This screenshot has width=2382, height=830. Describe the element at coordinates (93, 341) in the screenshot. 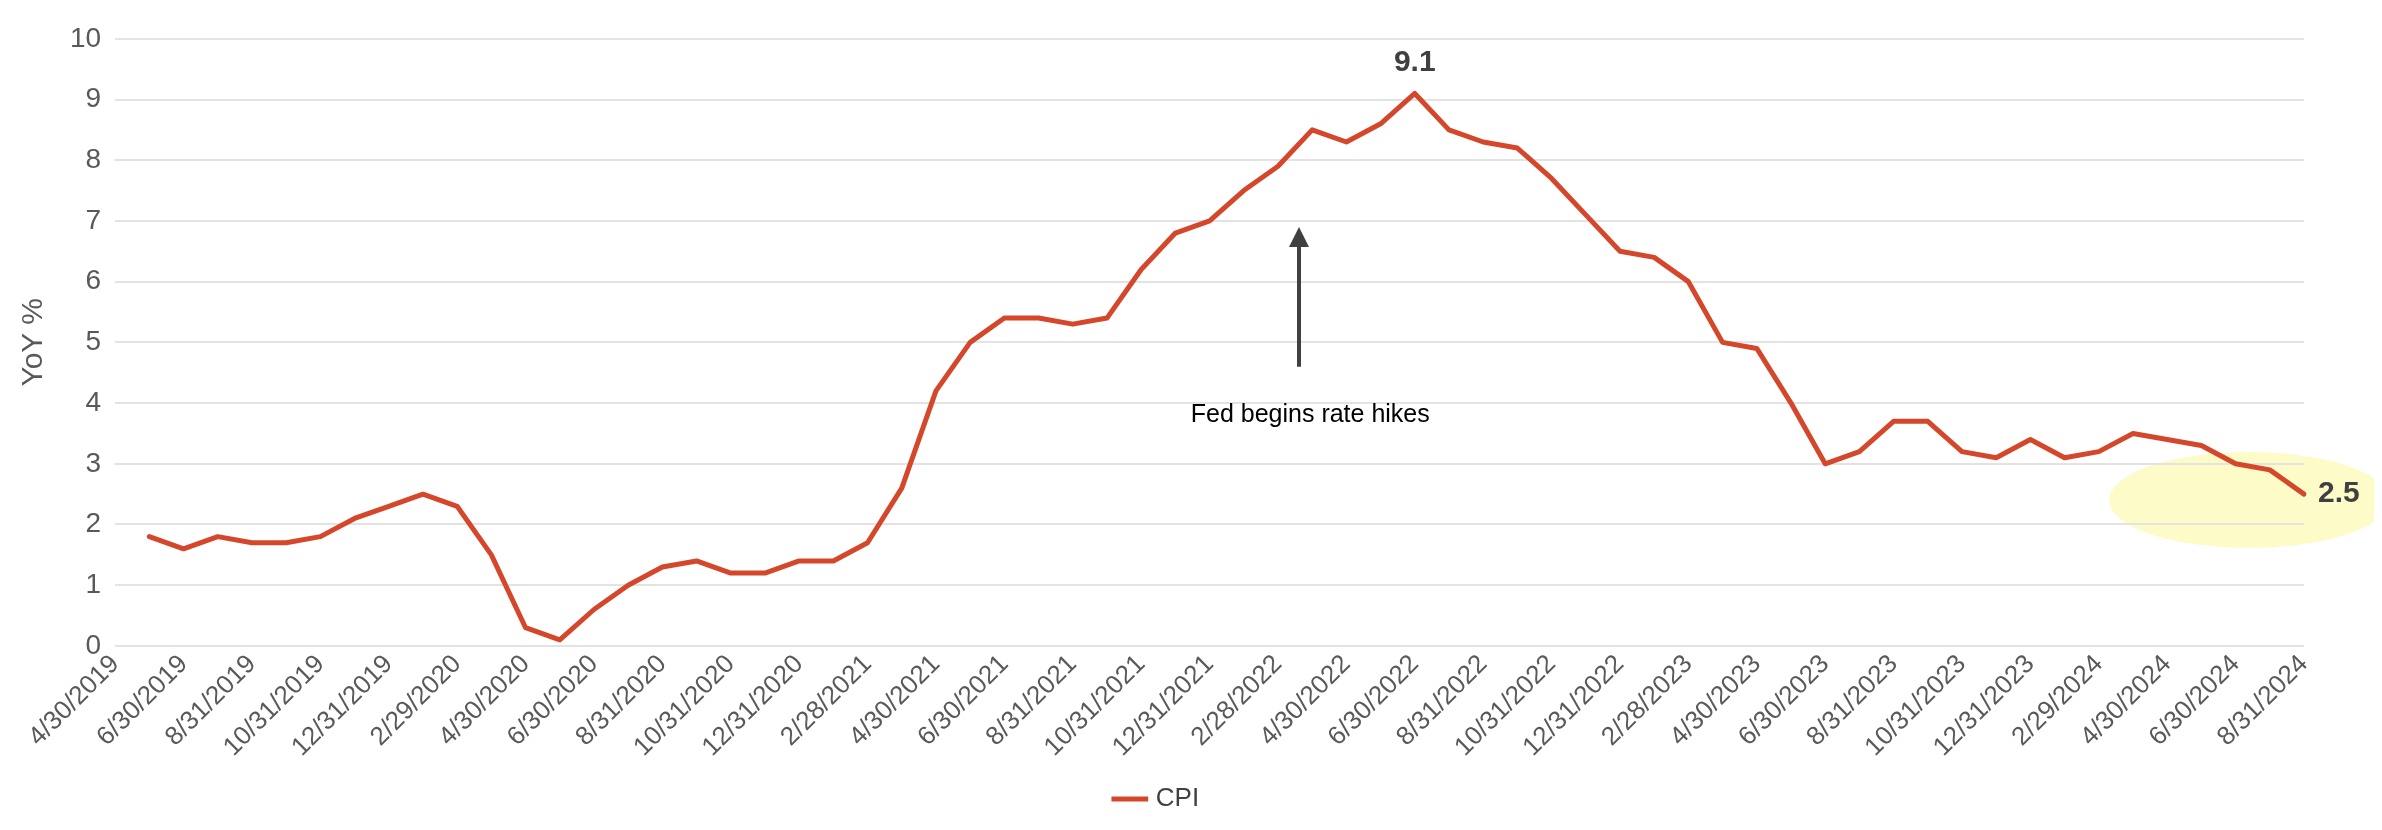

I see `y-tick-label: 5` at that location.